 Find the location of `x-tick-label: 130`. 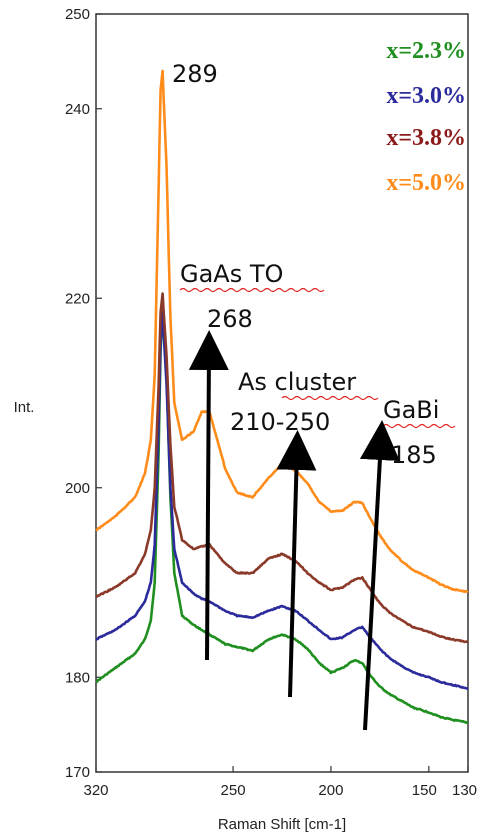

x-tick-label: 130 is located at coordinates (464, 790).